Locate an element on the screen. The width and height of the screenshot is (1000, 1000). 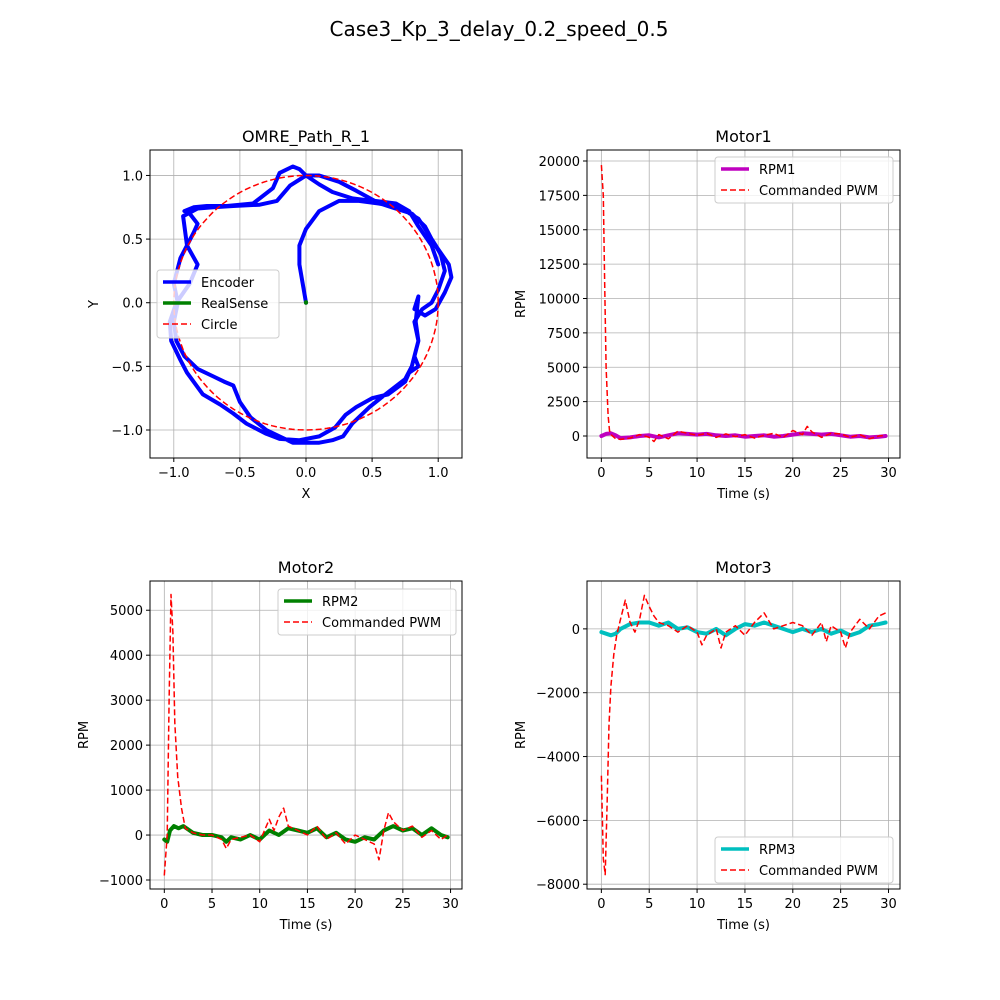
legend: RPM2 Commanded PWM is located at coordinates (367, 612).